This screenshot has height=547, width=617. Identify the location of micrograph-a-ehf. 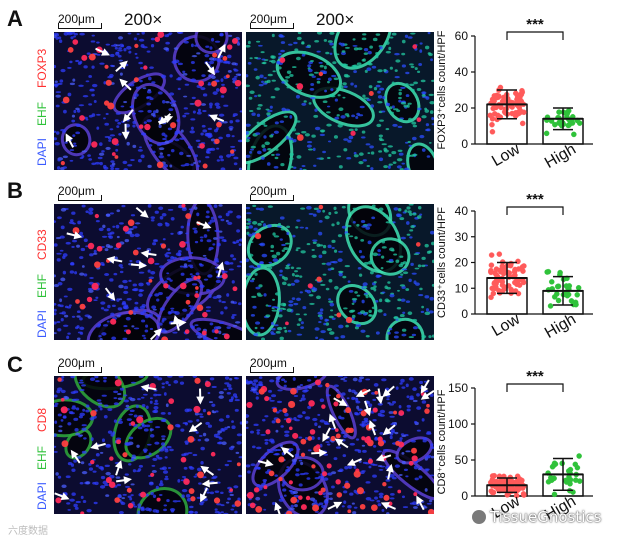
(340, 101).